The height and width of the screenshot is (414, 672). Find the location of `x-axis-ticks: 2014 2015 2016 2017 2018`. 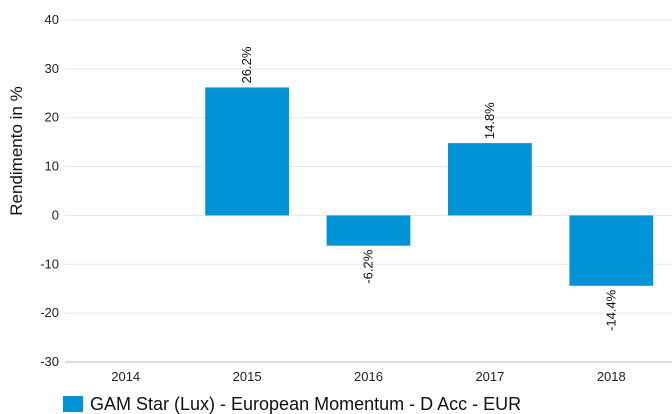

x-axis-ticks: 2014 2015 2016 2017 2018 is located at coordinates (368, 376).